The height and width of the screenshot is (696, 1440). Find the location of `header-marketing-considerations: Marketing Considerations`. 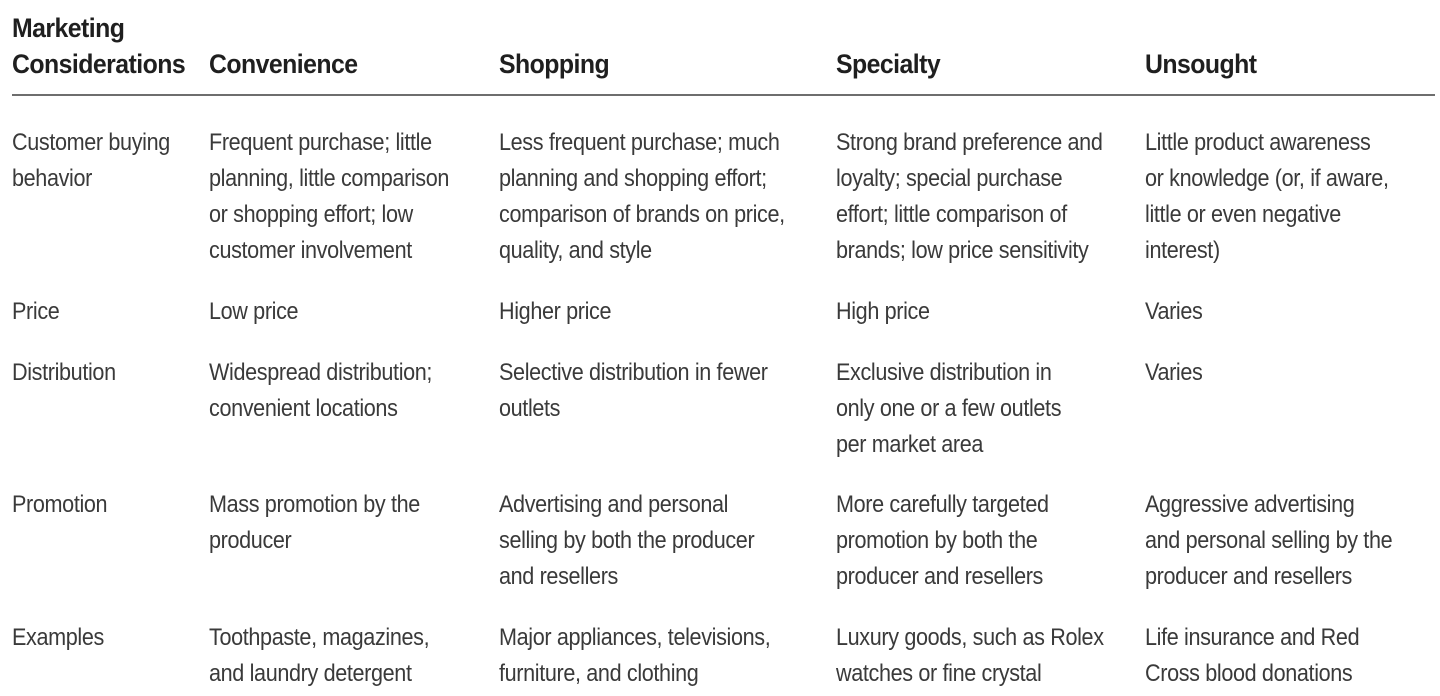

header-marketing-considerations: Marketing Considerations is located at coordinates (104, 46).